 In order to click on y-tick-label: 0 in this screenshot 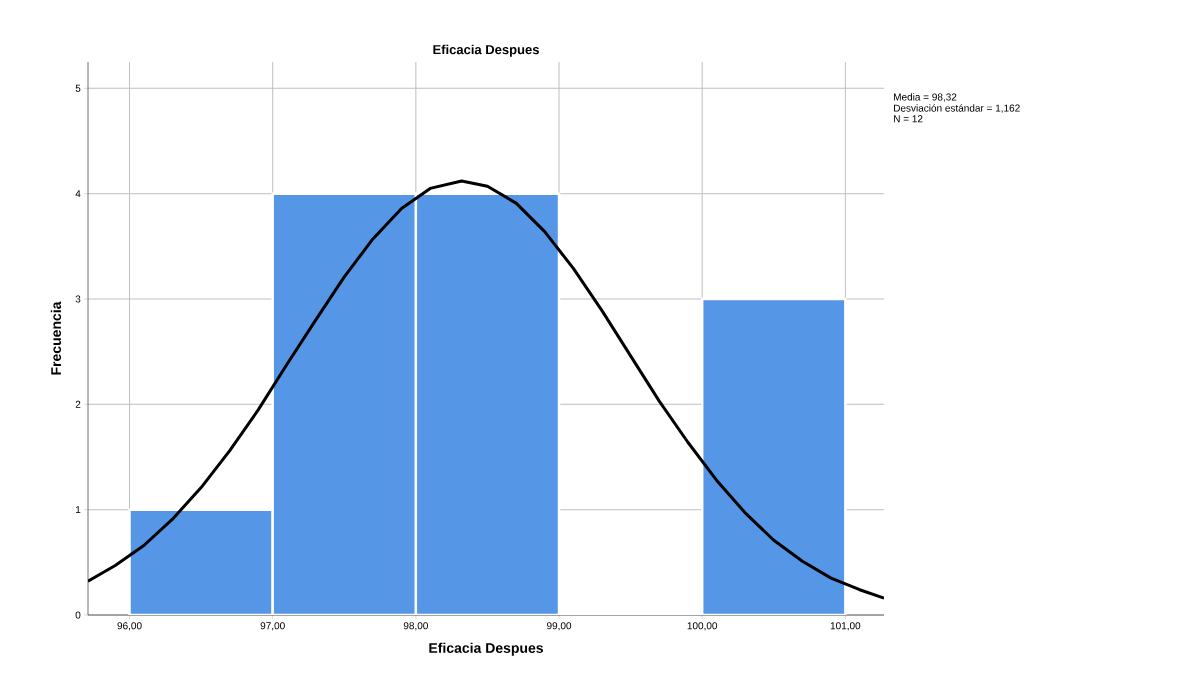, I will do `click(78, 615)`.